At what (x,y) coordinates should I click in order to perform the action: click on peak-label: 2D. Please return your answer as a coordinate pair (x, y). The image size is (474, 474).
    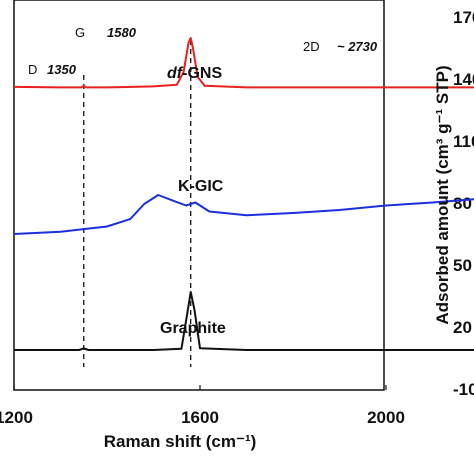
    Looking at the image, I should click on (311, 46).